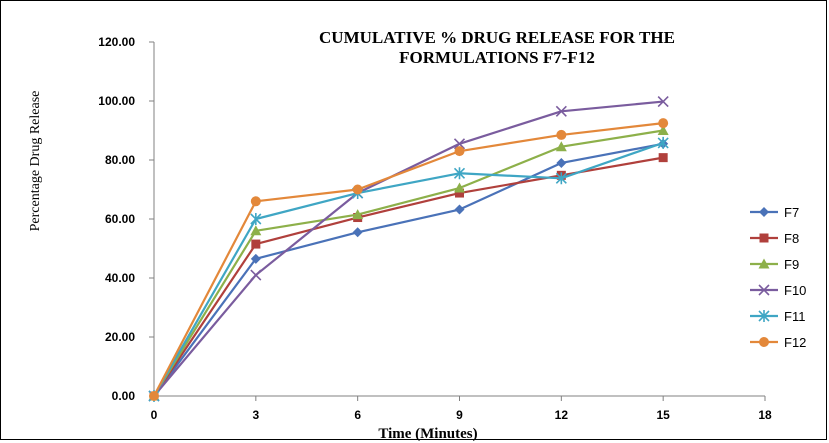 This screenshot has width=829, height=443. Describe the element at coordinates (778, 342) in the screenshot. I see `legend-item-f12: F12` at that location.